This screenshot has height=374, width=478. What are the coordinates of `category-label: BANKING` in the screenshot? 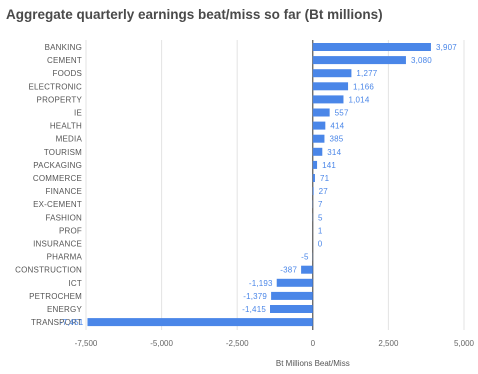 It's located at (63, 47).